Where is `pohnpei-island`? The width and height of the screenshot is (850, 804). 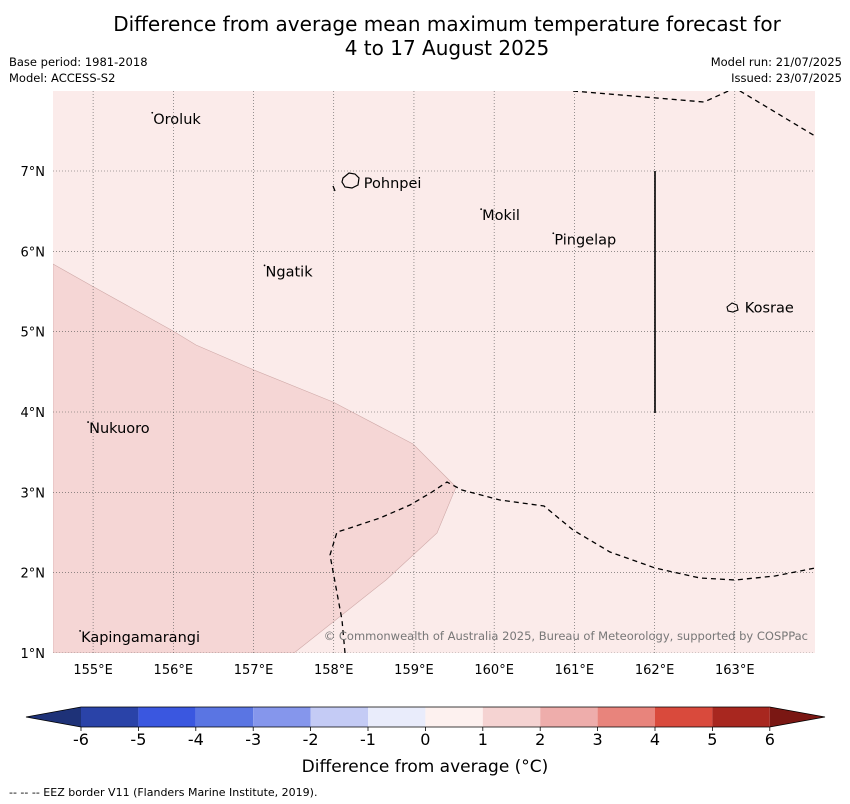 pohnpei-island is located at coordinates (350, 180).